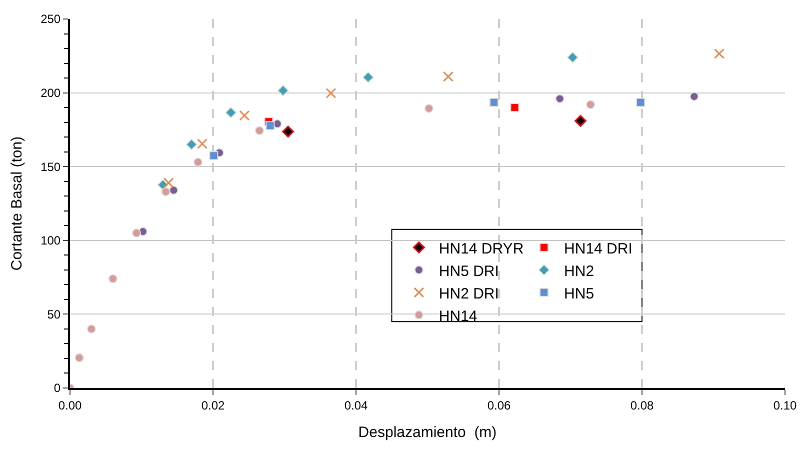  Describe the element at coordinates (50, 19) in the screenshot. I see `y-tick-label: 250` at that location.